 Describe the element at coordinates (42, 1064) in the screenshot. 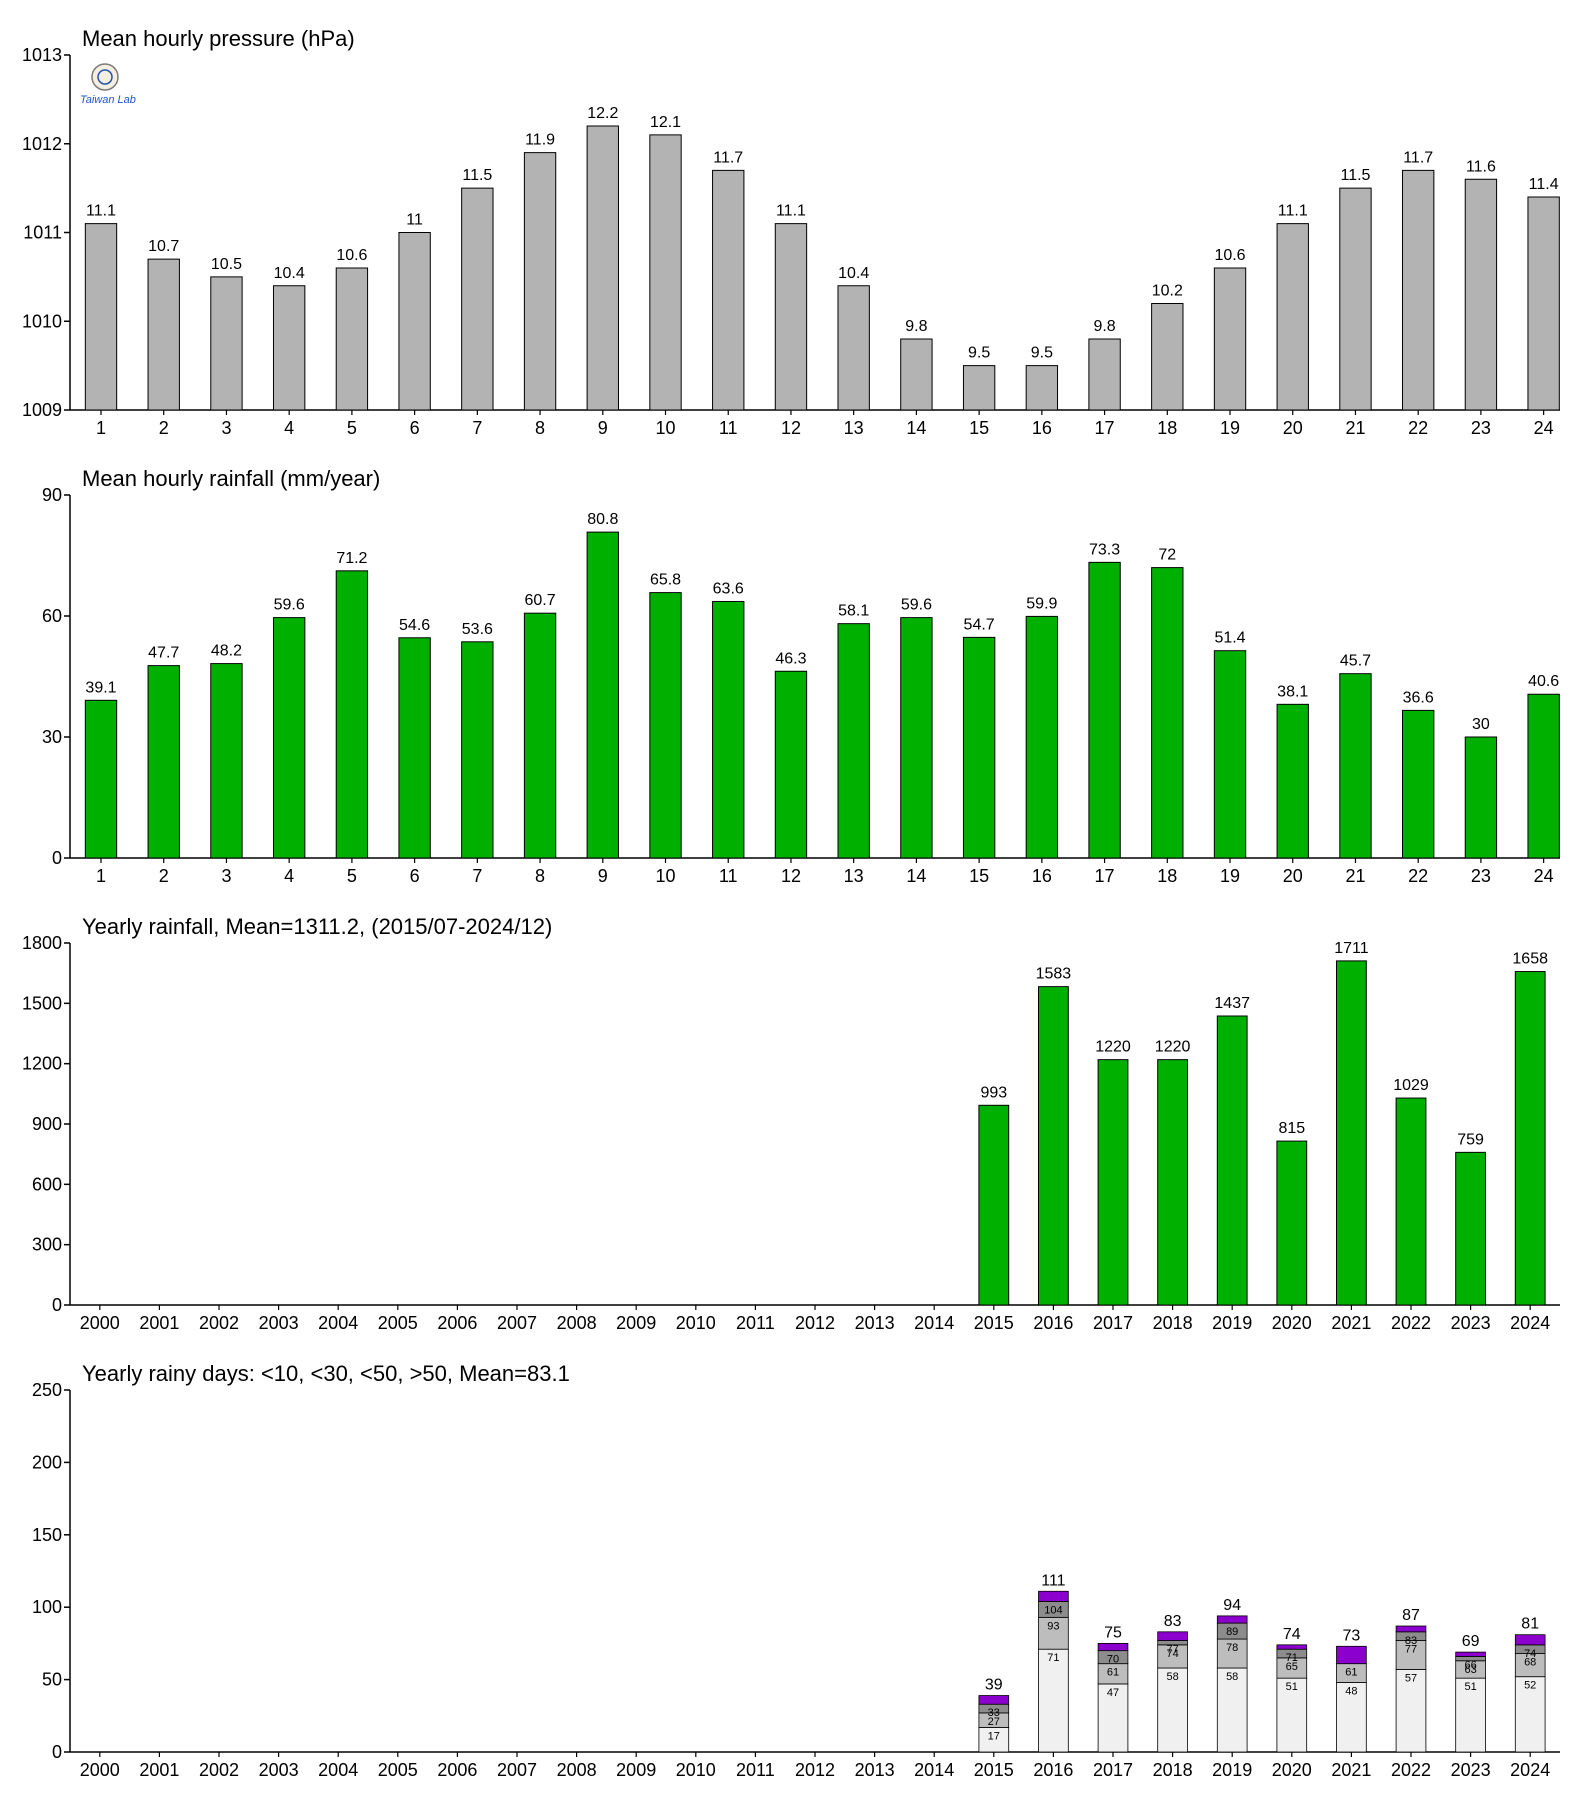

I see `y-tick-label: 1200` at that location.